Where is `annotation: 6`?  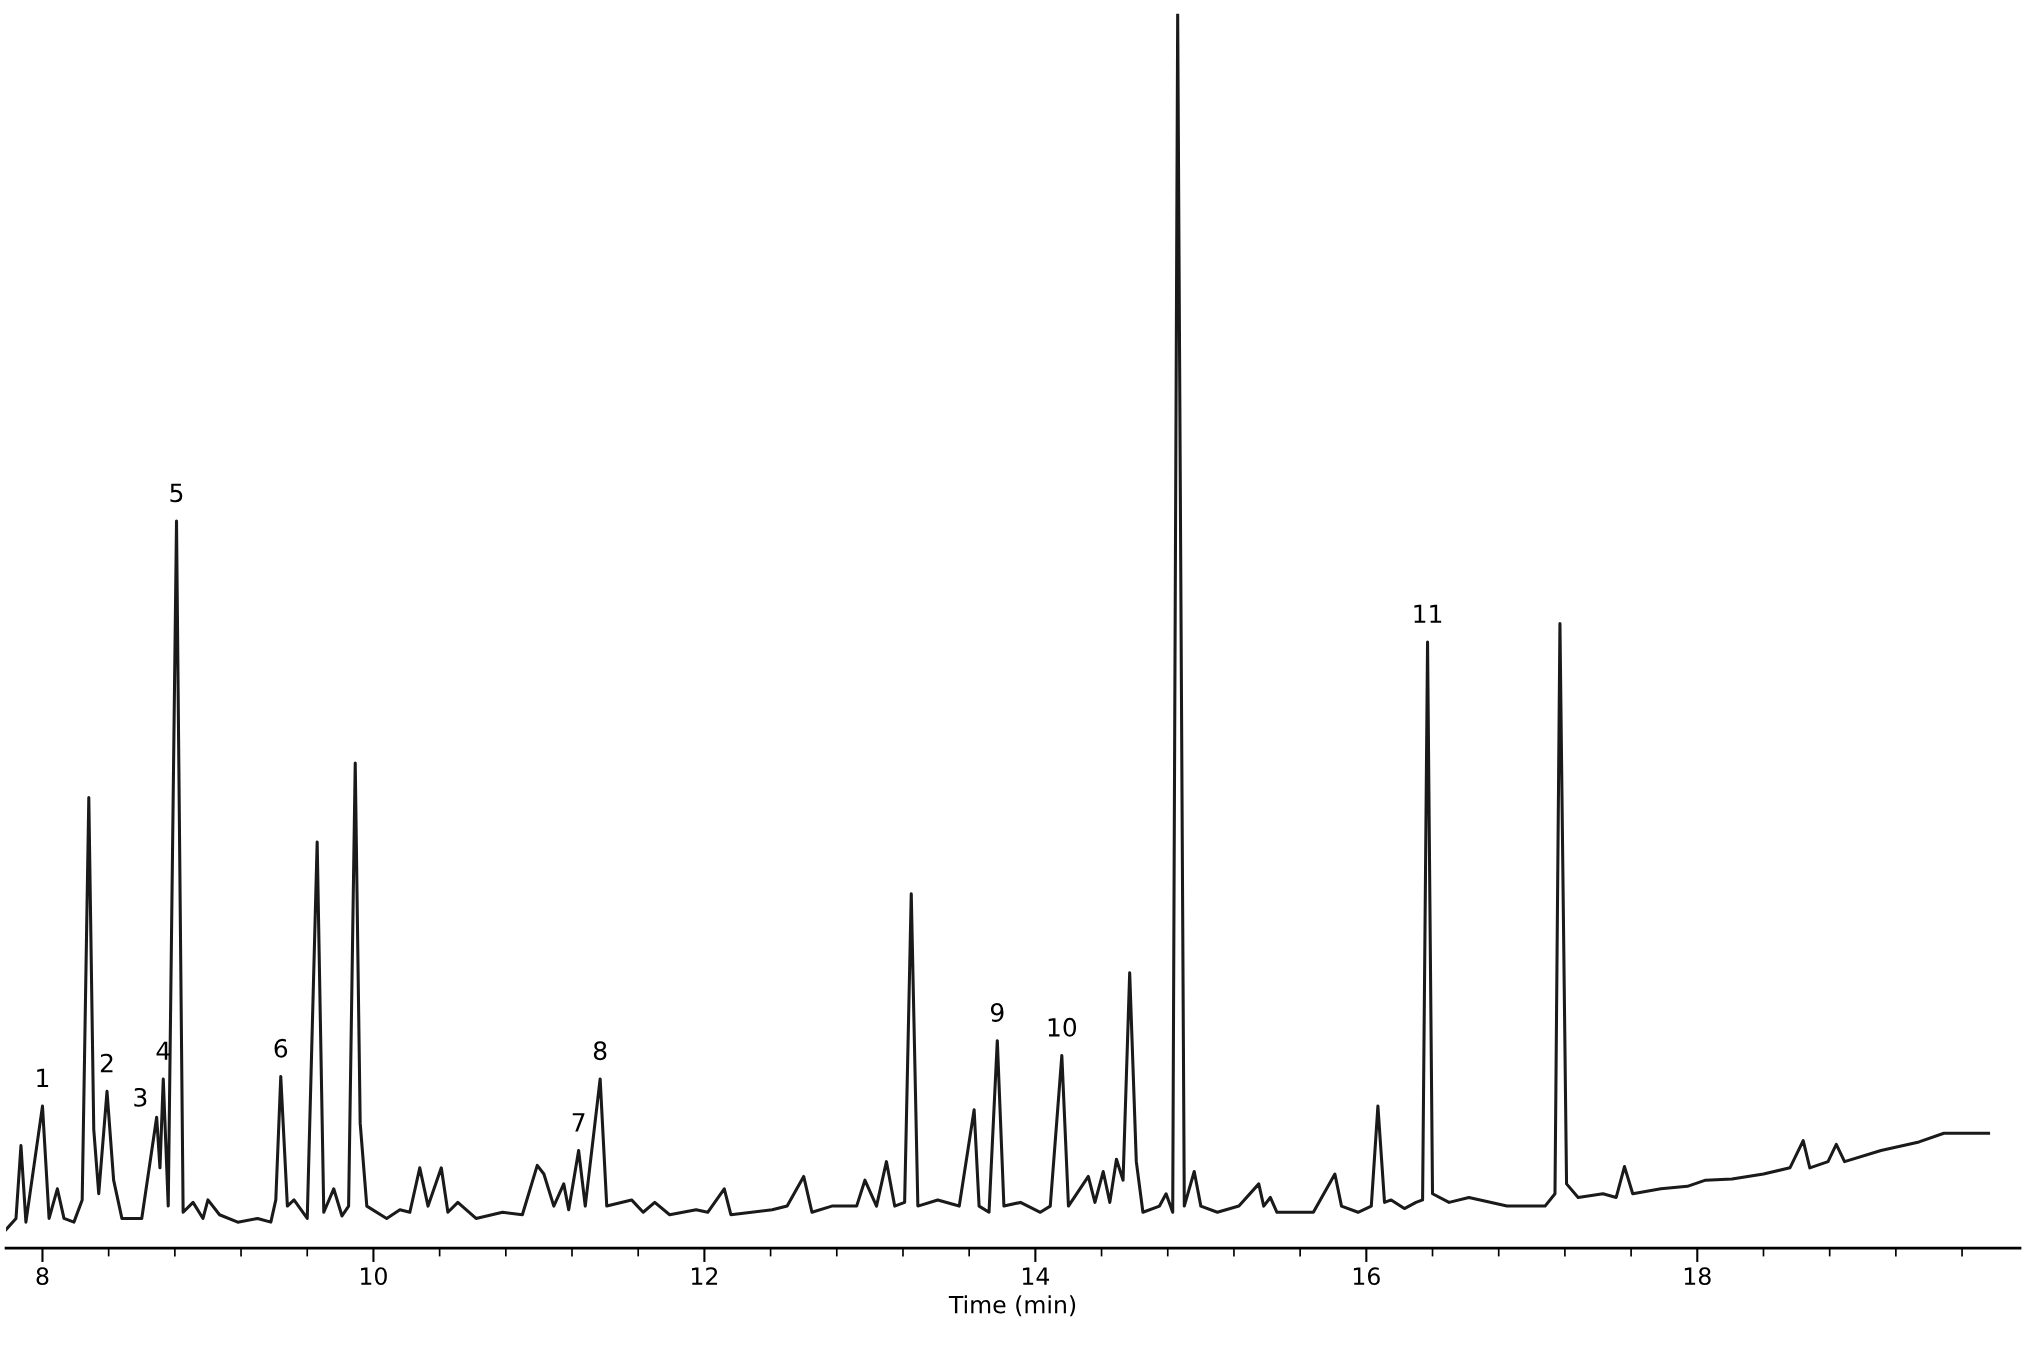 annotation: 6 is located at coordinates (281, 1048).